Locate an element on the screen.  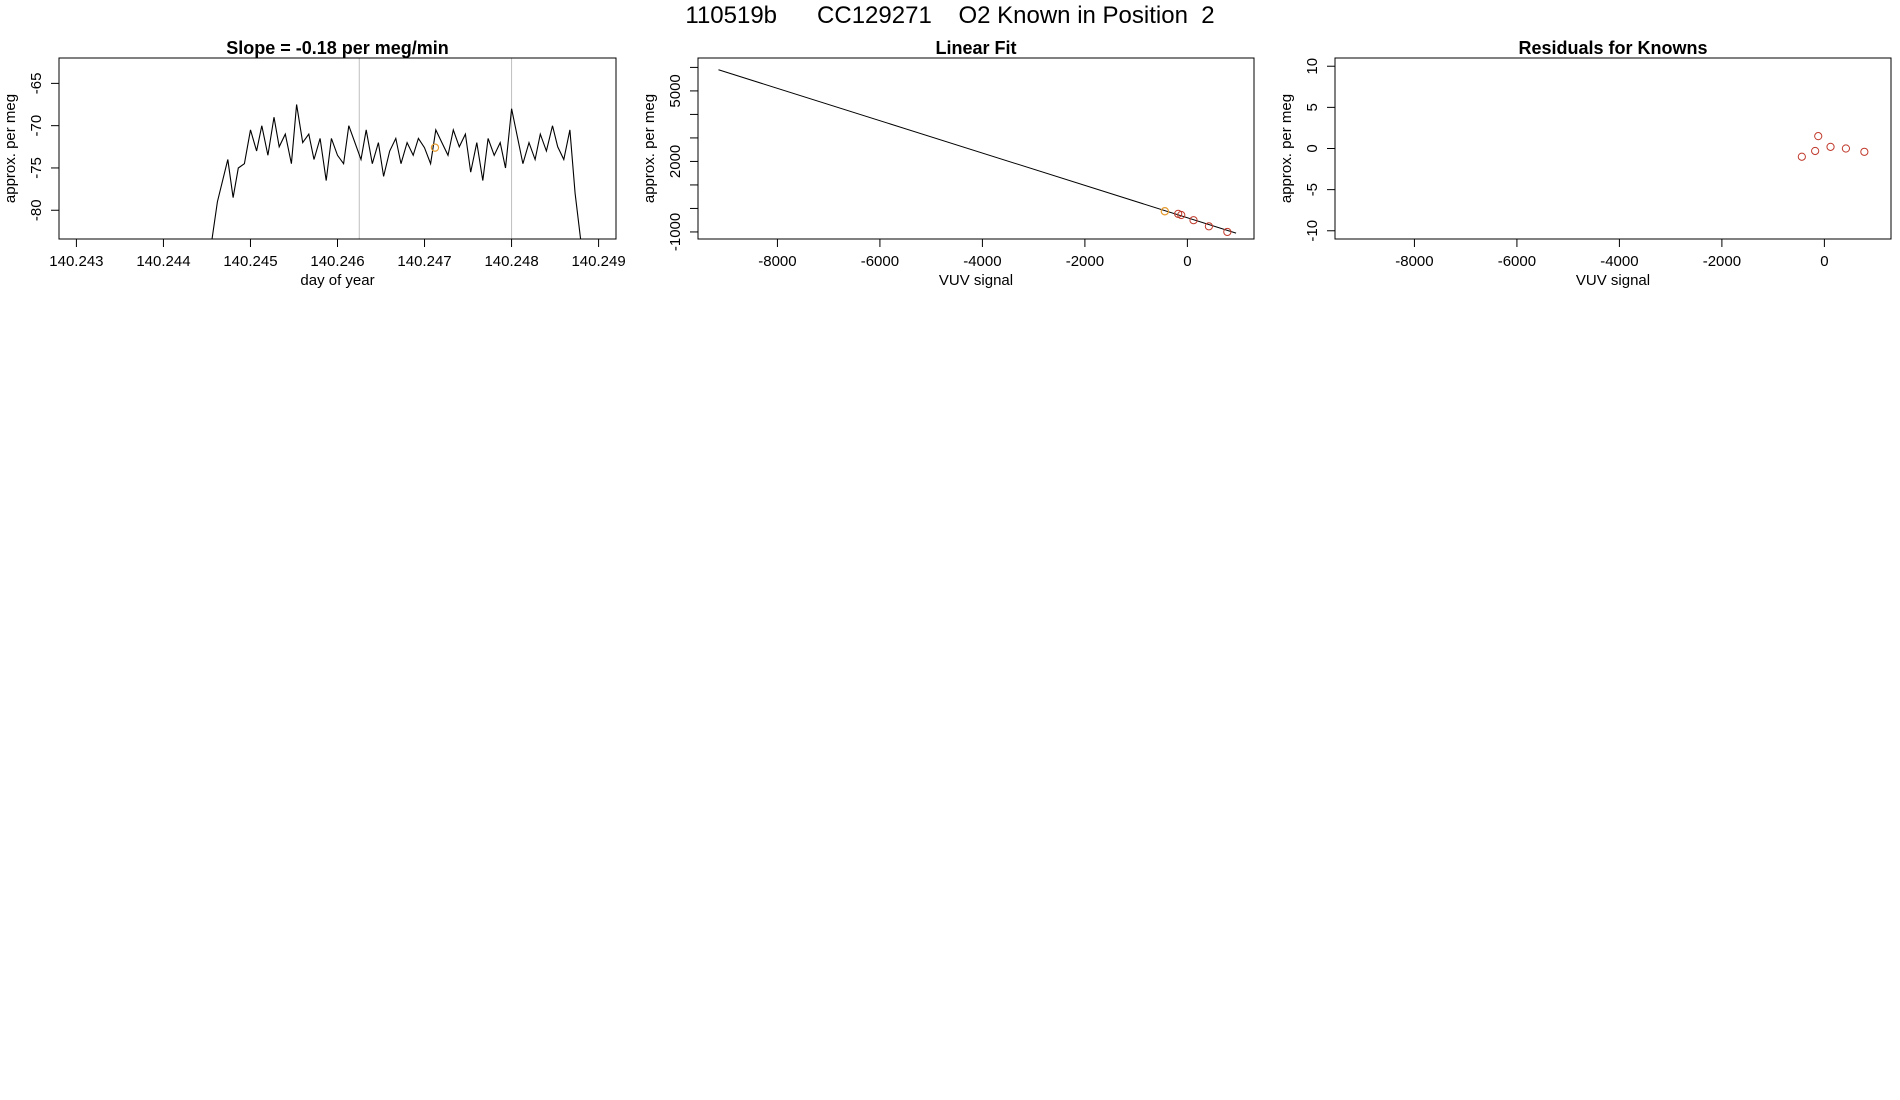
y-tick-label: -65 is located at coordinates (36, 84).